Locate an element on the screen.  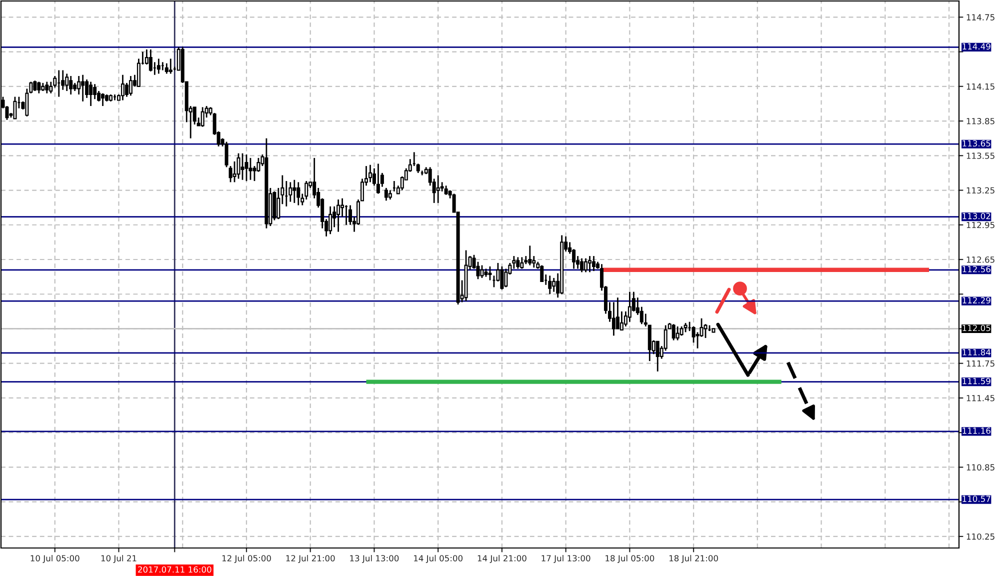
ref-line-label: 112.29 is located at coordinates (976, 300).